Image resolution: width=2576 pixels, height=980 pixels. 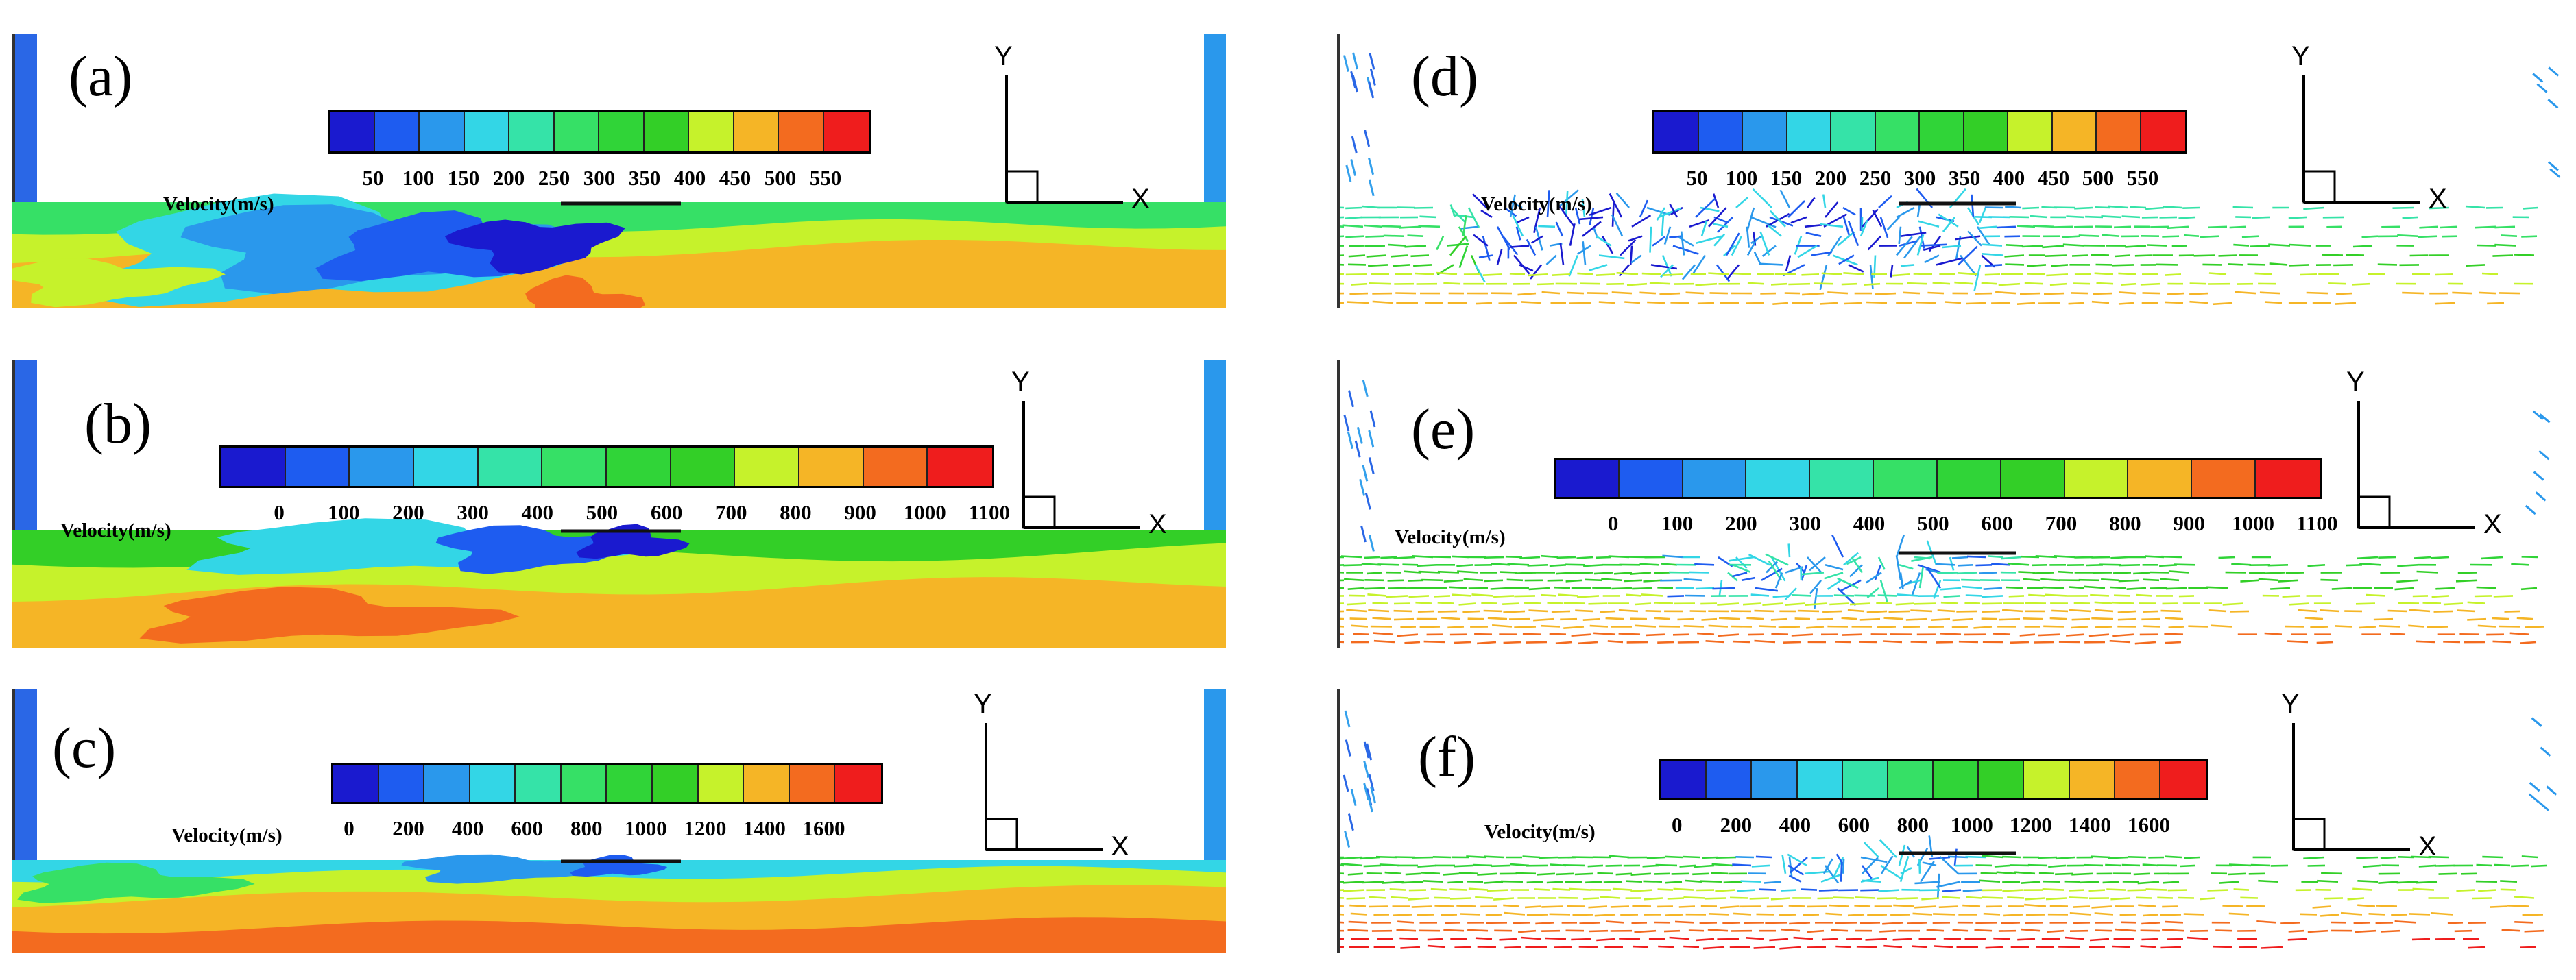 I want to click on legend-tick-label: 300, so click(x=1919, y=178).